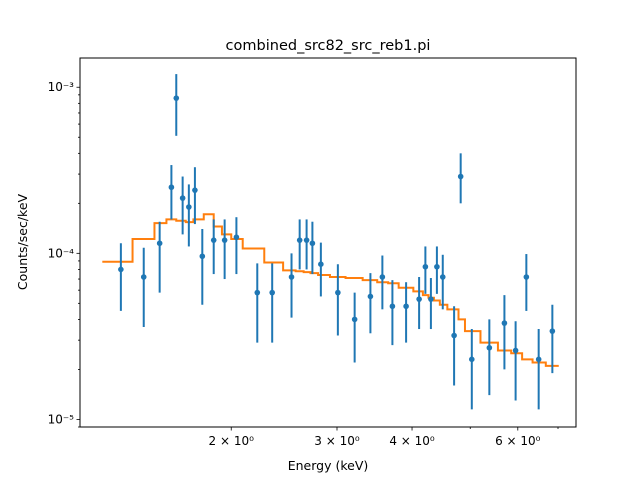 The image size is (640, 480). What do you see at coordinates (337, 441) in the screenshot?
I see `x-tick-label: 3 × 10⁰` at bounding box center [337, 441].